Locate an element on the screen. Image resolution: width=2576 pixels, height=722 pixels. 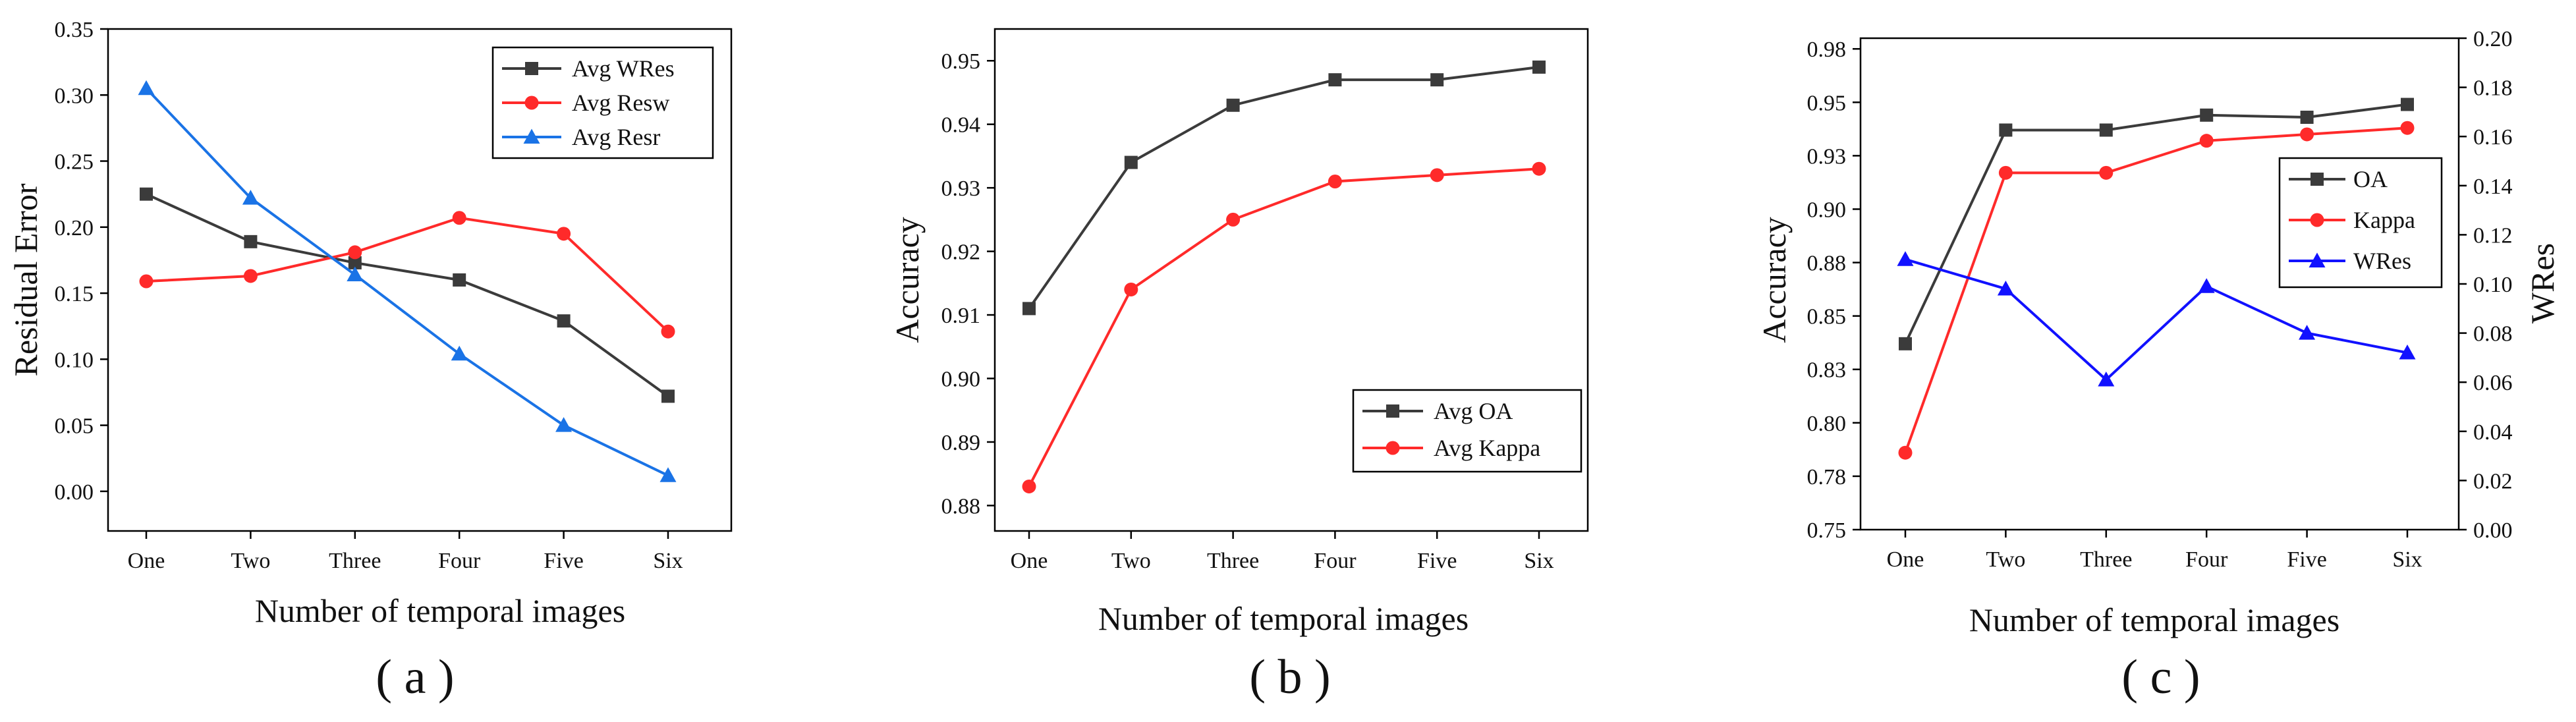
legend-marker-avg-resw is located at coordinates (531, 103).